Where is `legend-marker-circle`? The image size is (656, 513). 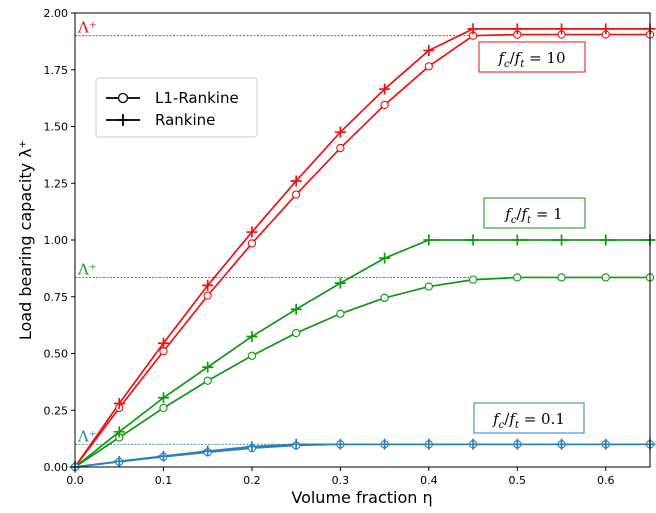
legend-marker-circle is located at coordinates (123, 98).